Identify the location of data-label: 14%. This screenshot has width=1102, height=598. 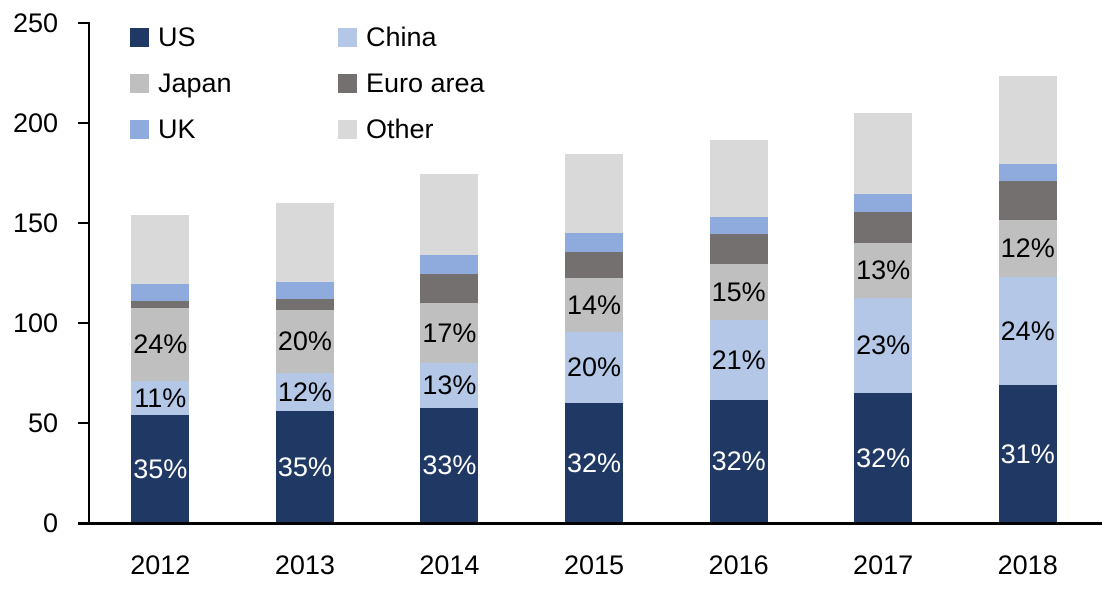
(594, 304).